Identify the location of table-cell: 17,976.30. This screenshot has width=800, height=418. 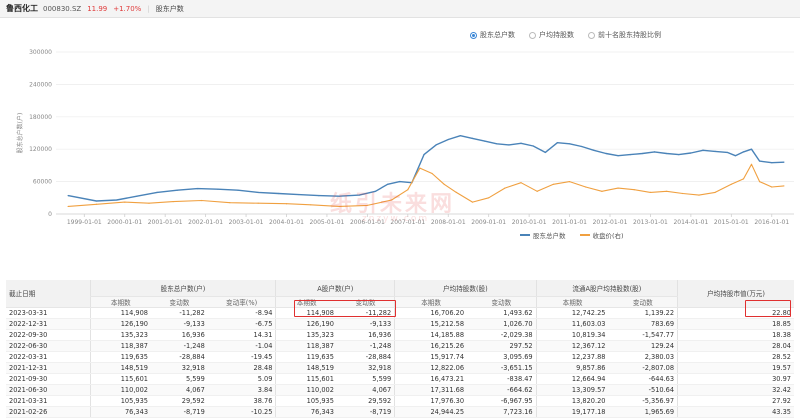
(431, 401).